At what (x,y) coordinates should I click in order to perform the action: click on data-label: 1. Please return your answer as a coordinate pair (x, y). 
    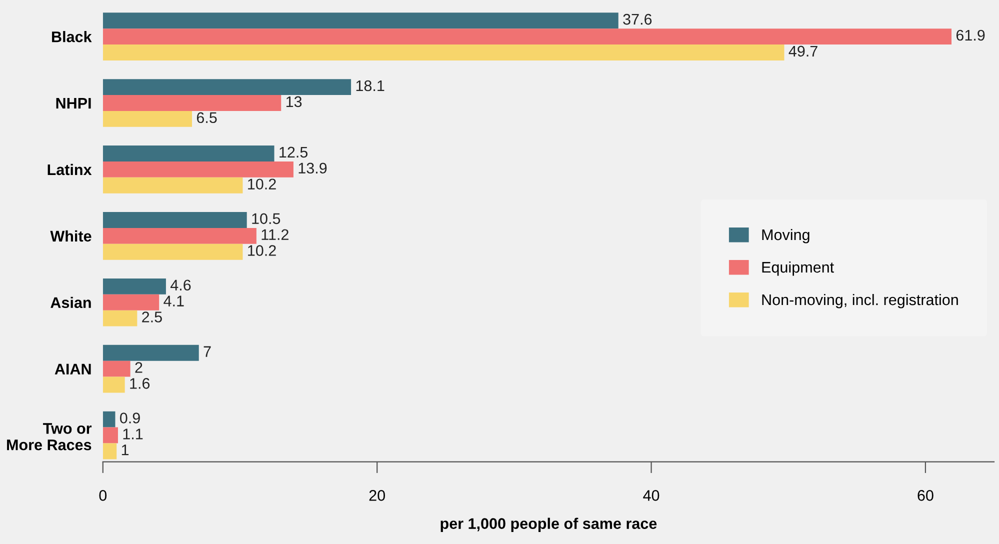
    Looking at the image, I should click on (125, 450).